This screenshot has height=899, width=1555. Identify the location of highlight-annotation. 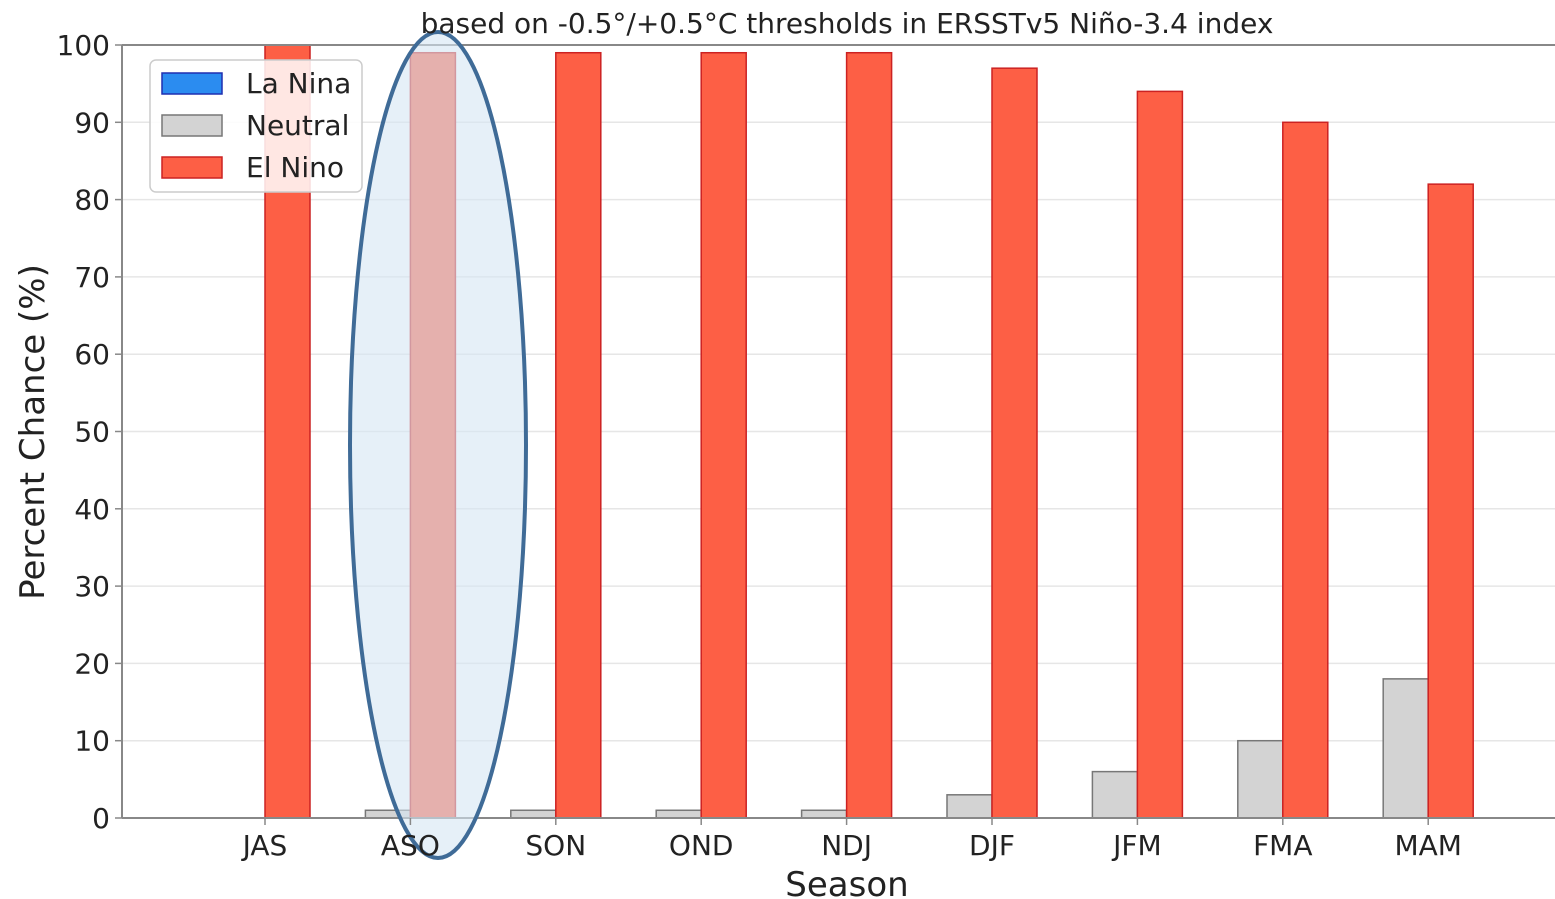
(438, 445).